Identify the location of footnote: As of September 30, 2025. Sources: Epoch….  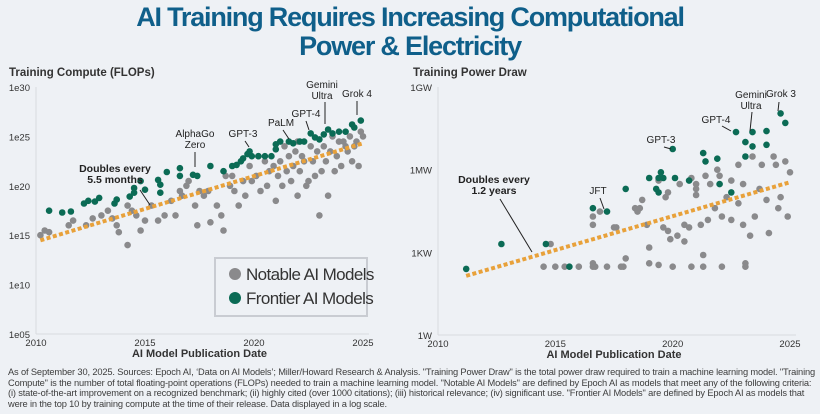
(412, 388).